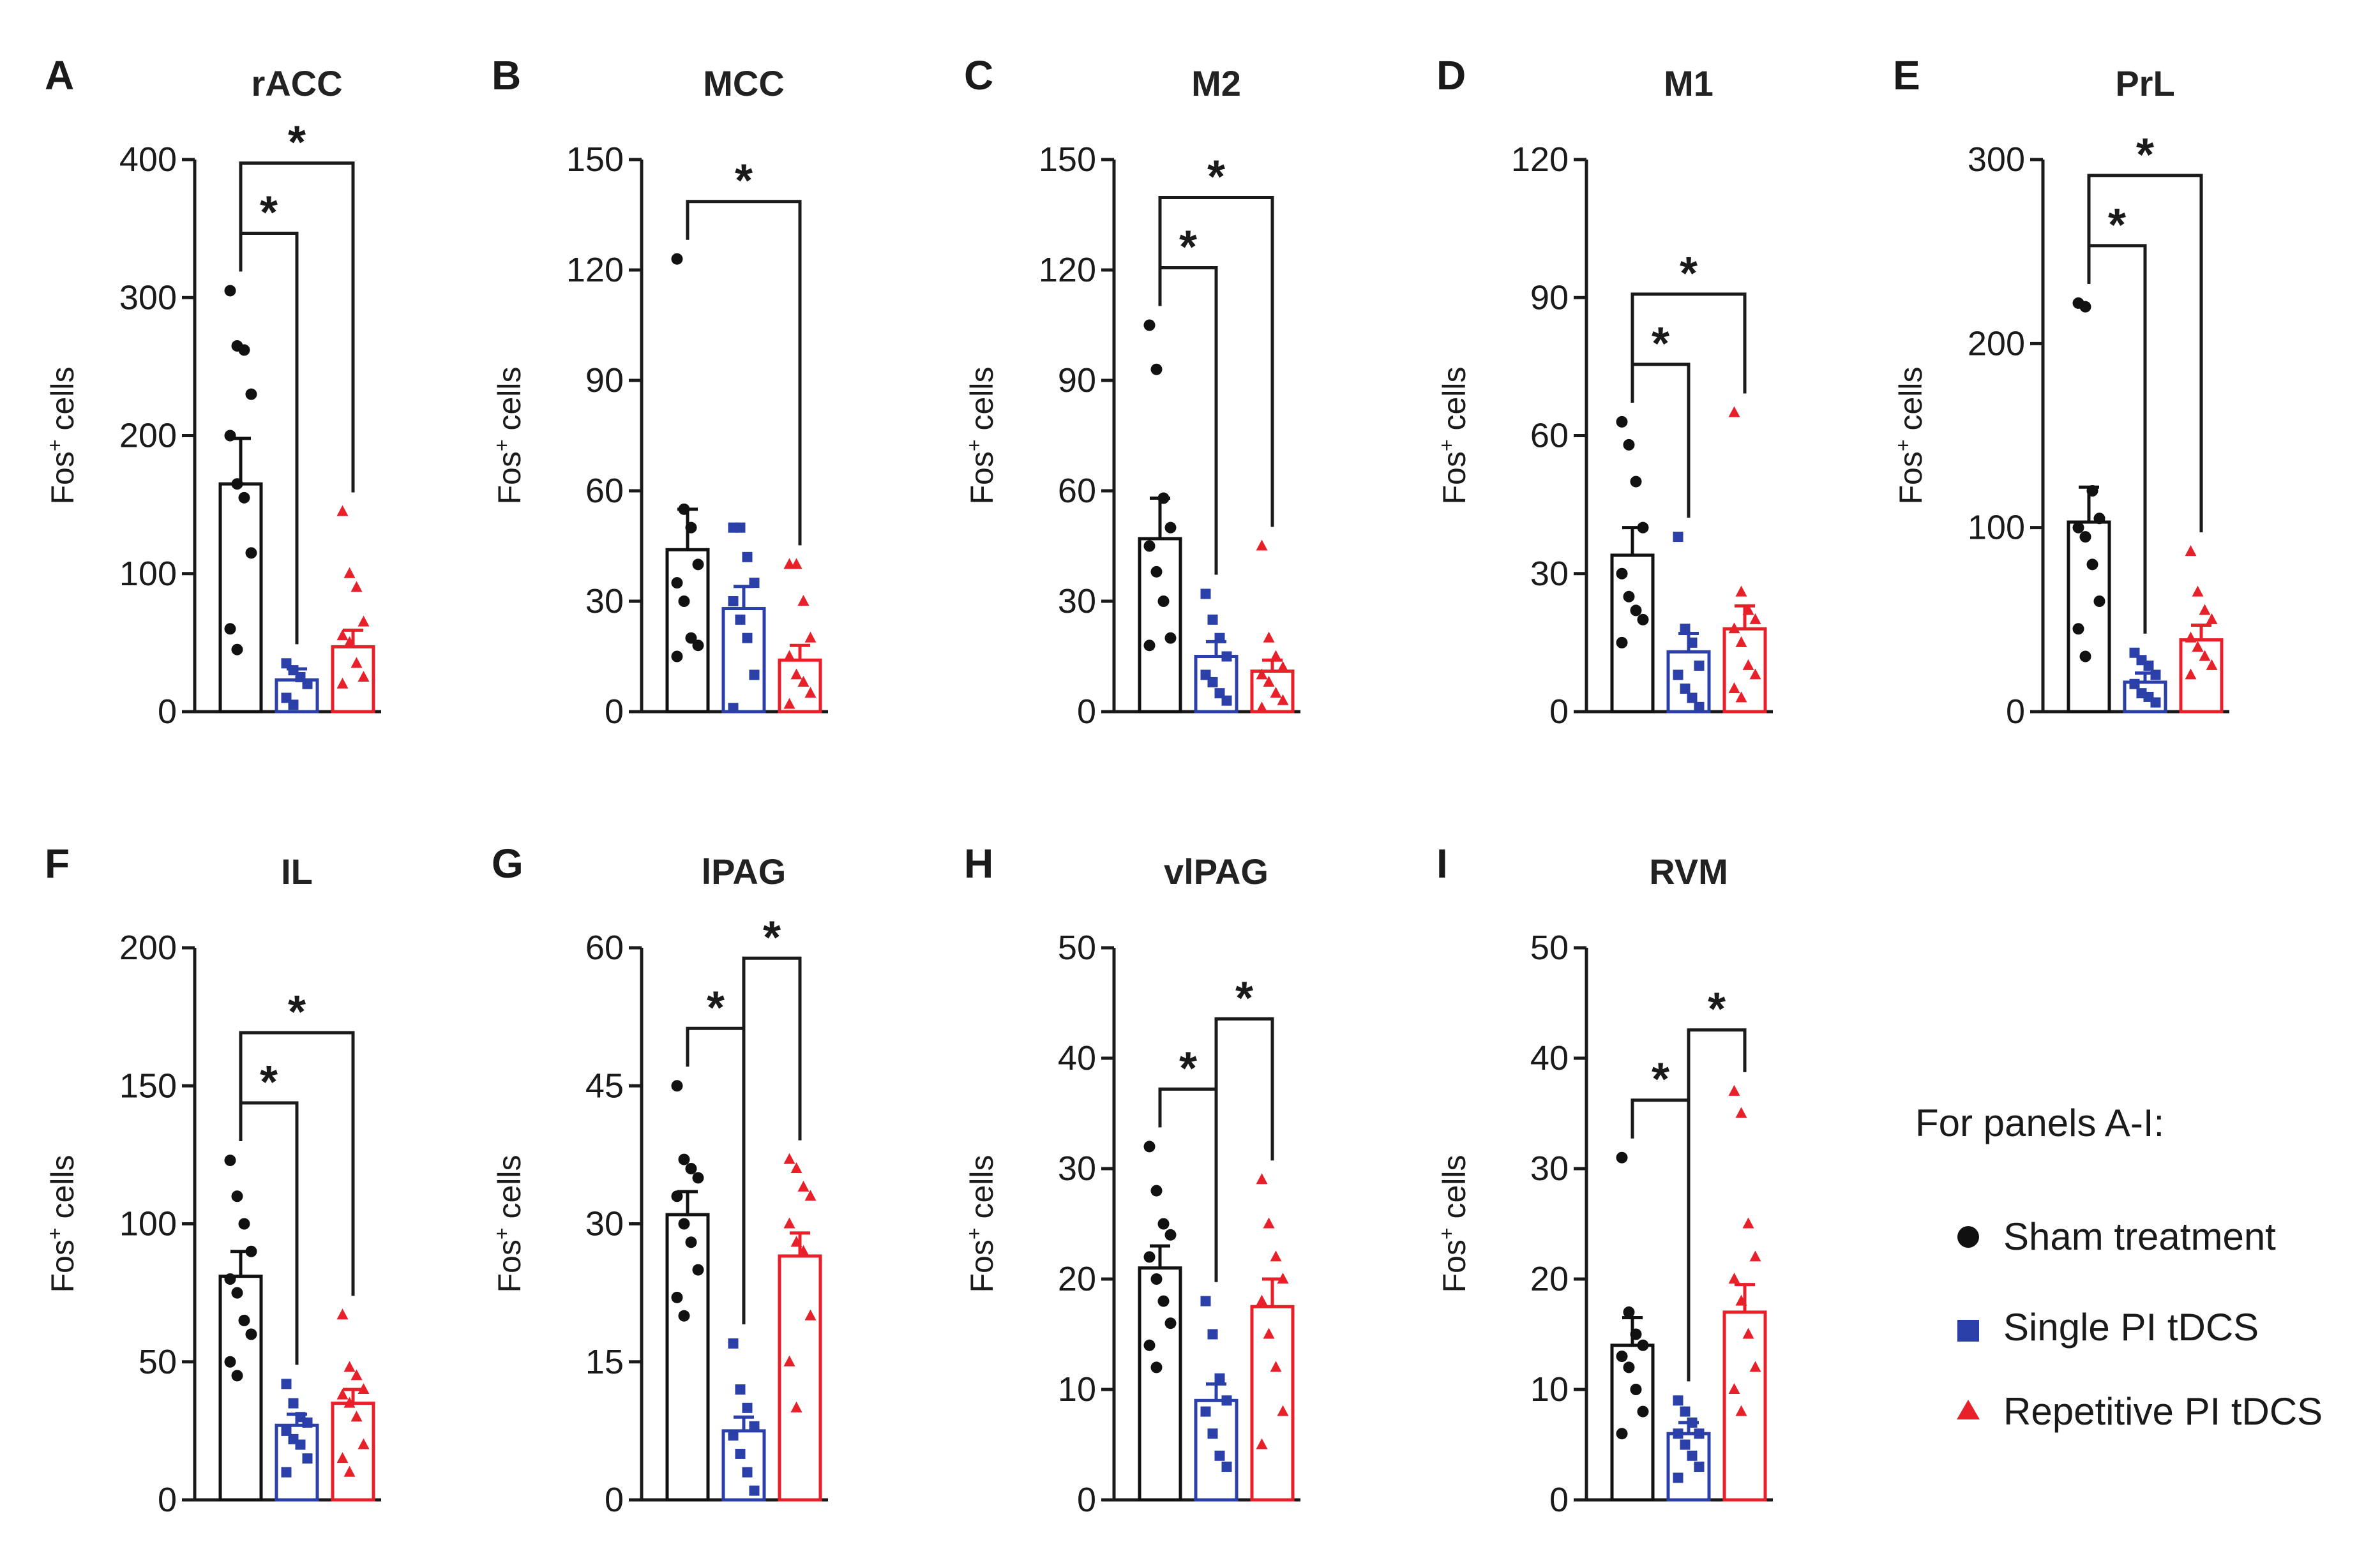  What do you see at coordinates (1968, 1237) in the screenshot?
I see `legend-sham-marker` at bounding box center [1968, 1237].